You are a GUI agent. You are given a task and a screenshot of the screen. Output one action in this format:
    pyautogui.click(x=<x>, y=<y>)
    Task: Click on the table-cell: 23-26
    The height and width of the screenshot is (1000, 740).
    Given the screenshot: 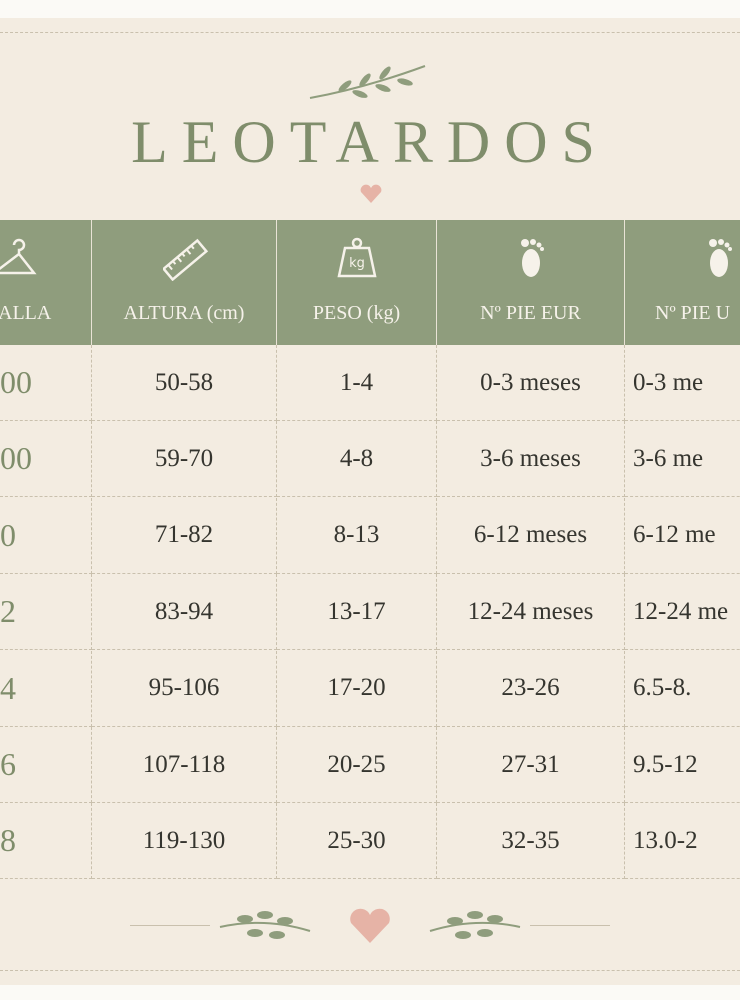 What is the action you would take?
    pyautogui.click(x=531, y=688)
    